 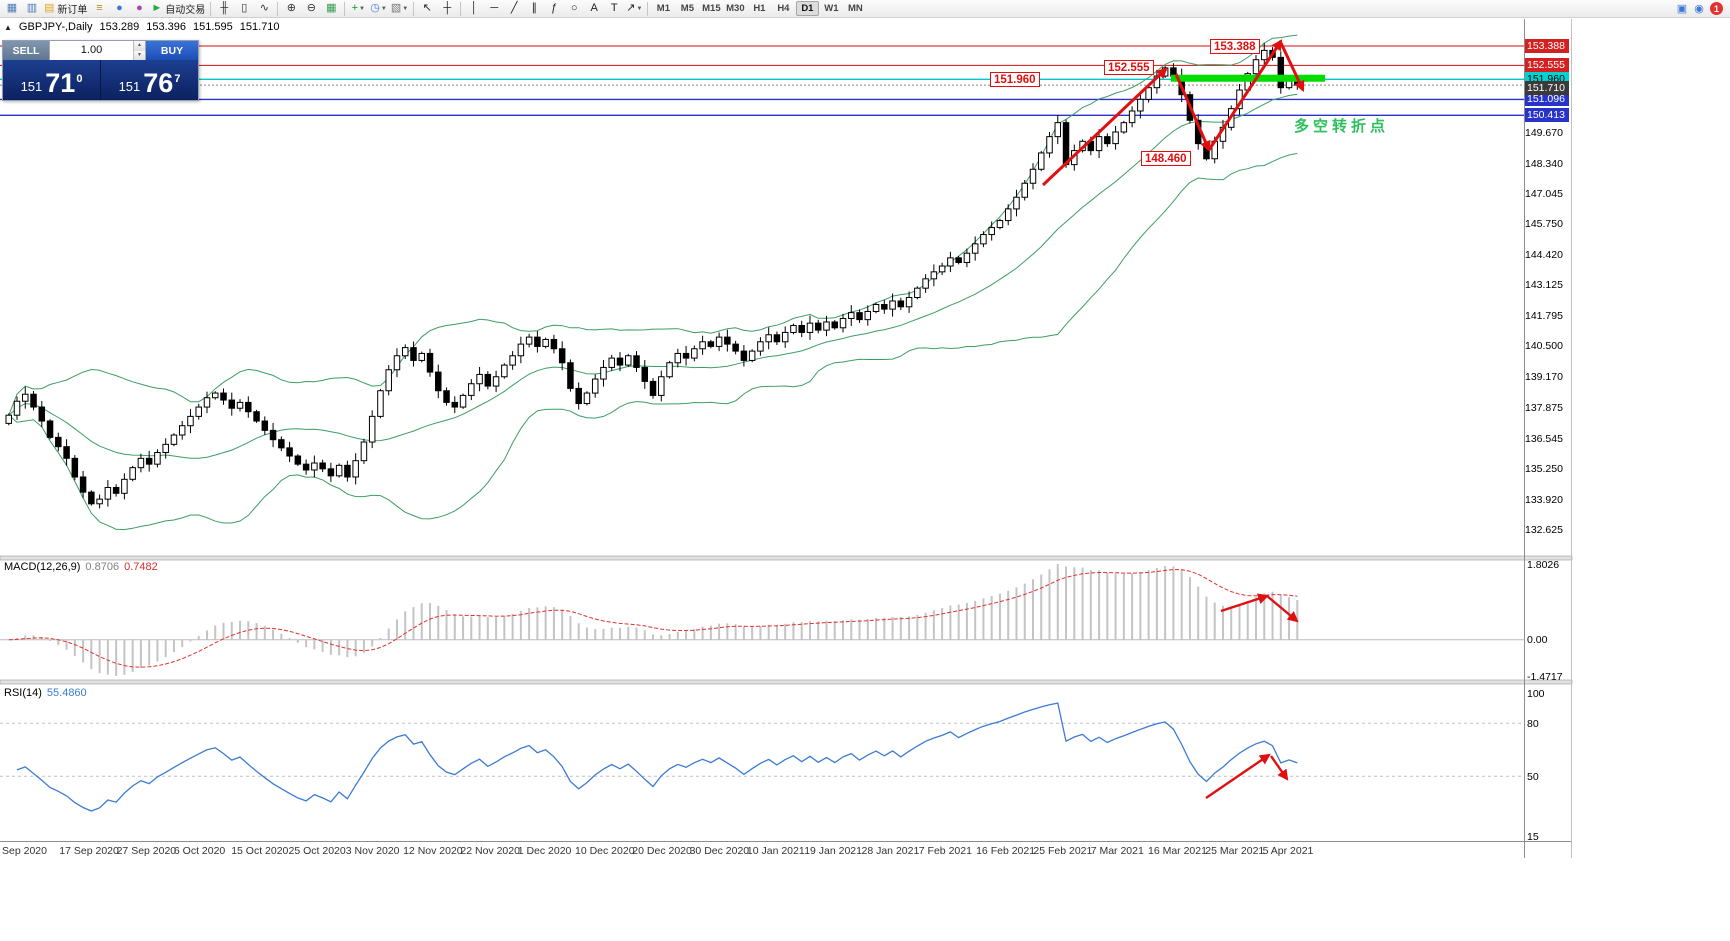 I want to click on volume-field: 1.00 ▲ ▼, so click(x=97, y=50).